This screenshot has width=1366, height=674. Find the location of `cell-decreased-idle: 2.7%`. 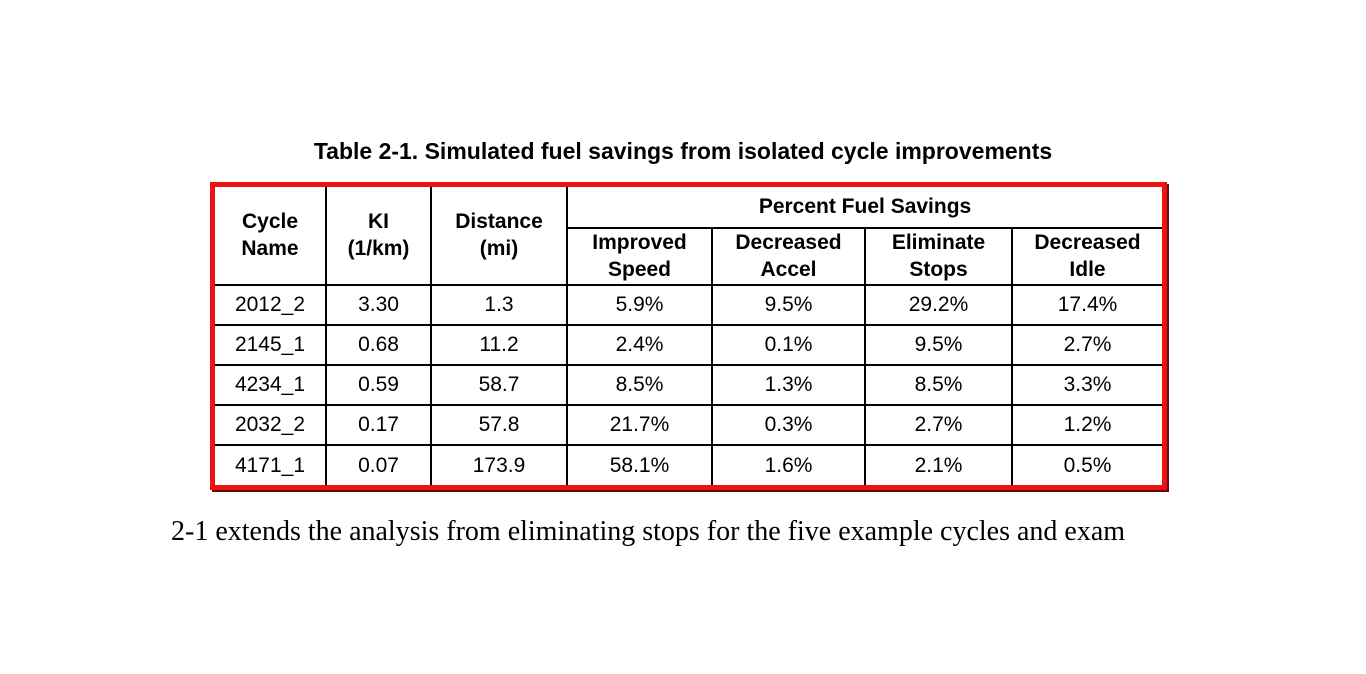

cell-decreased-idle: 2.7% is located at coordinates (1086, 345).